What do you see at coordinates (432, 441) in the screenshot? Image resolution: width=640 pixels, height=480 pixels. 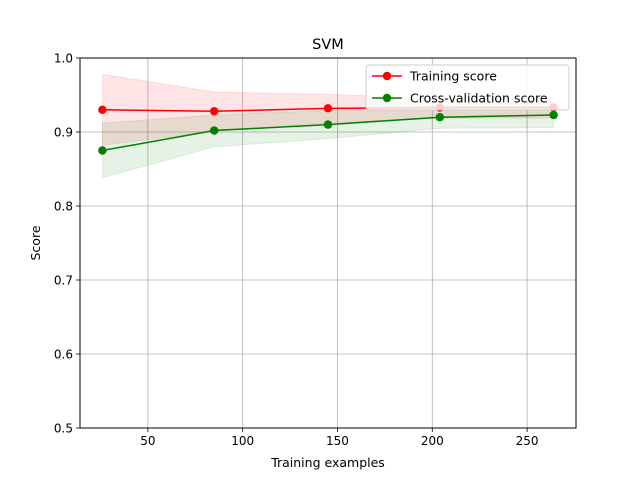 I see `x-tick-label: 200` at bounding box center [432, 441].